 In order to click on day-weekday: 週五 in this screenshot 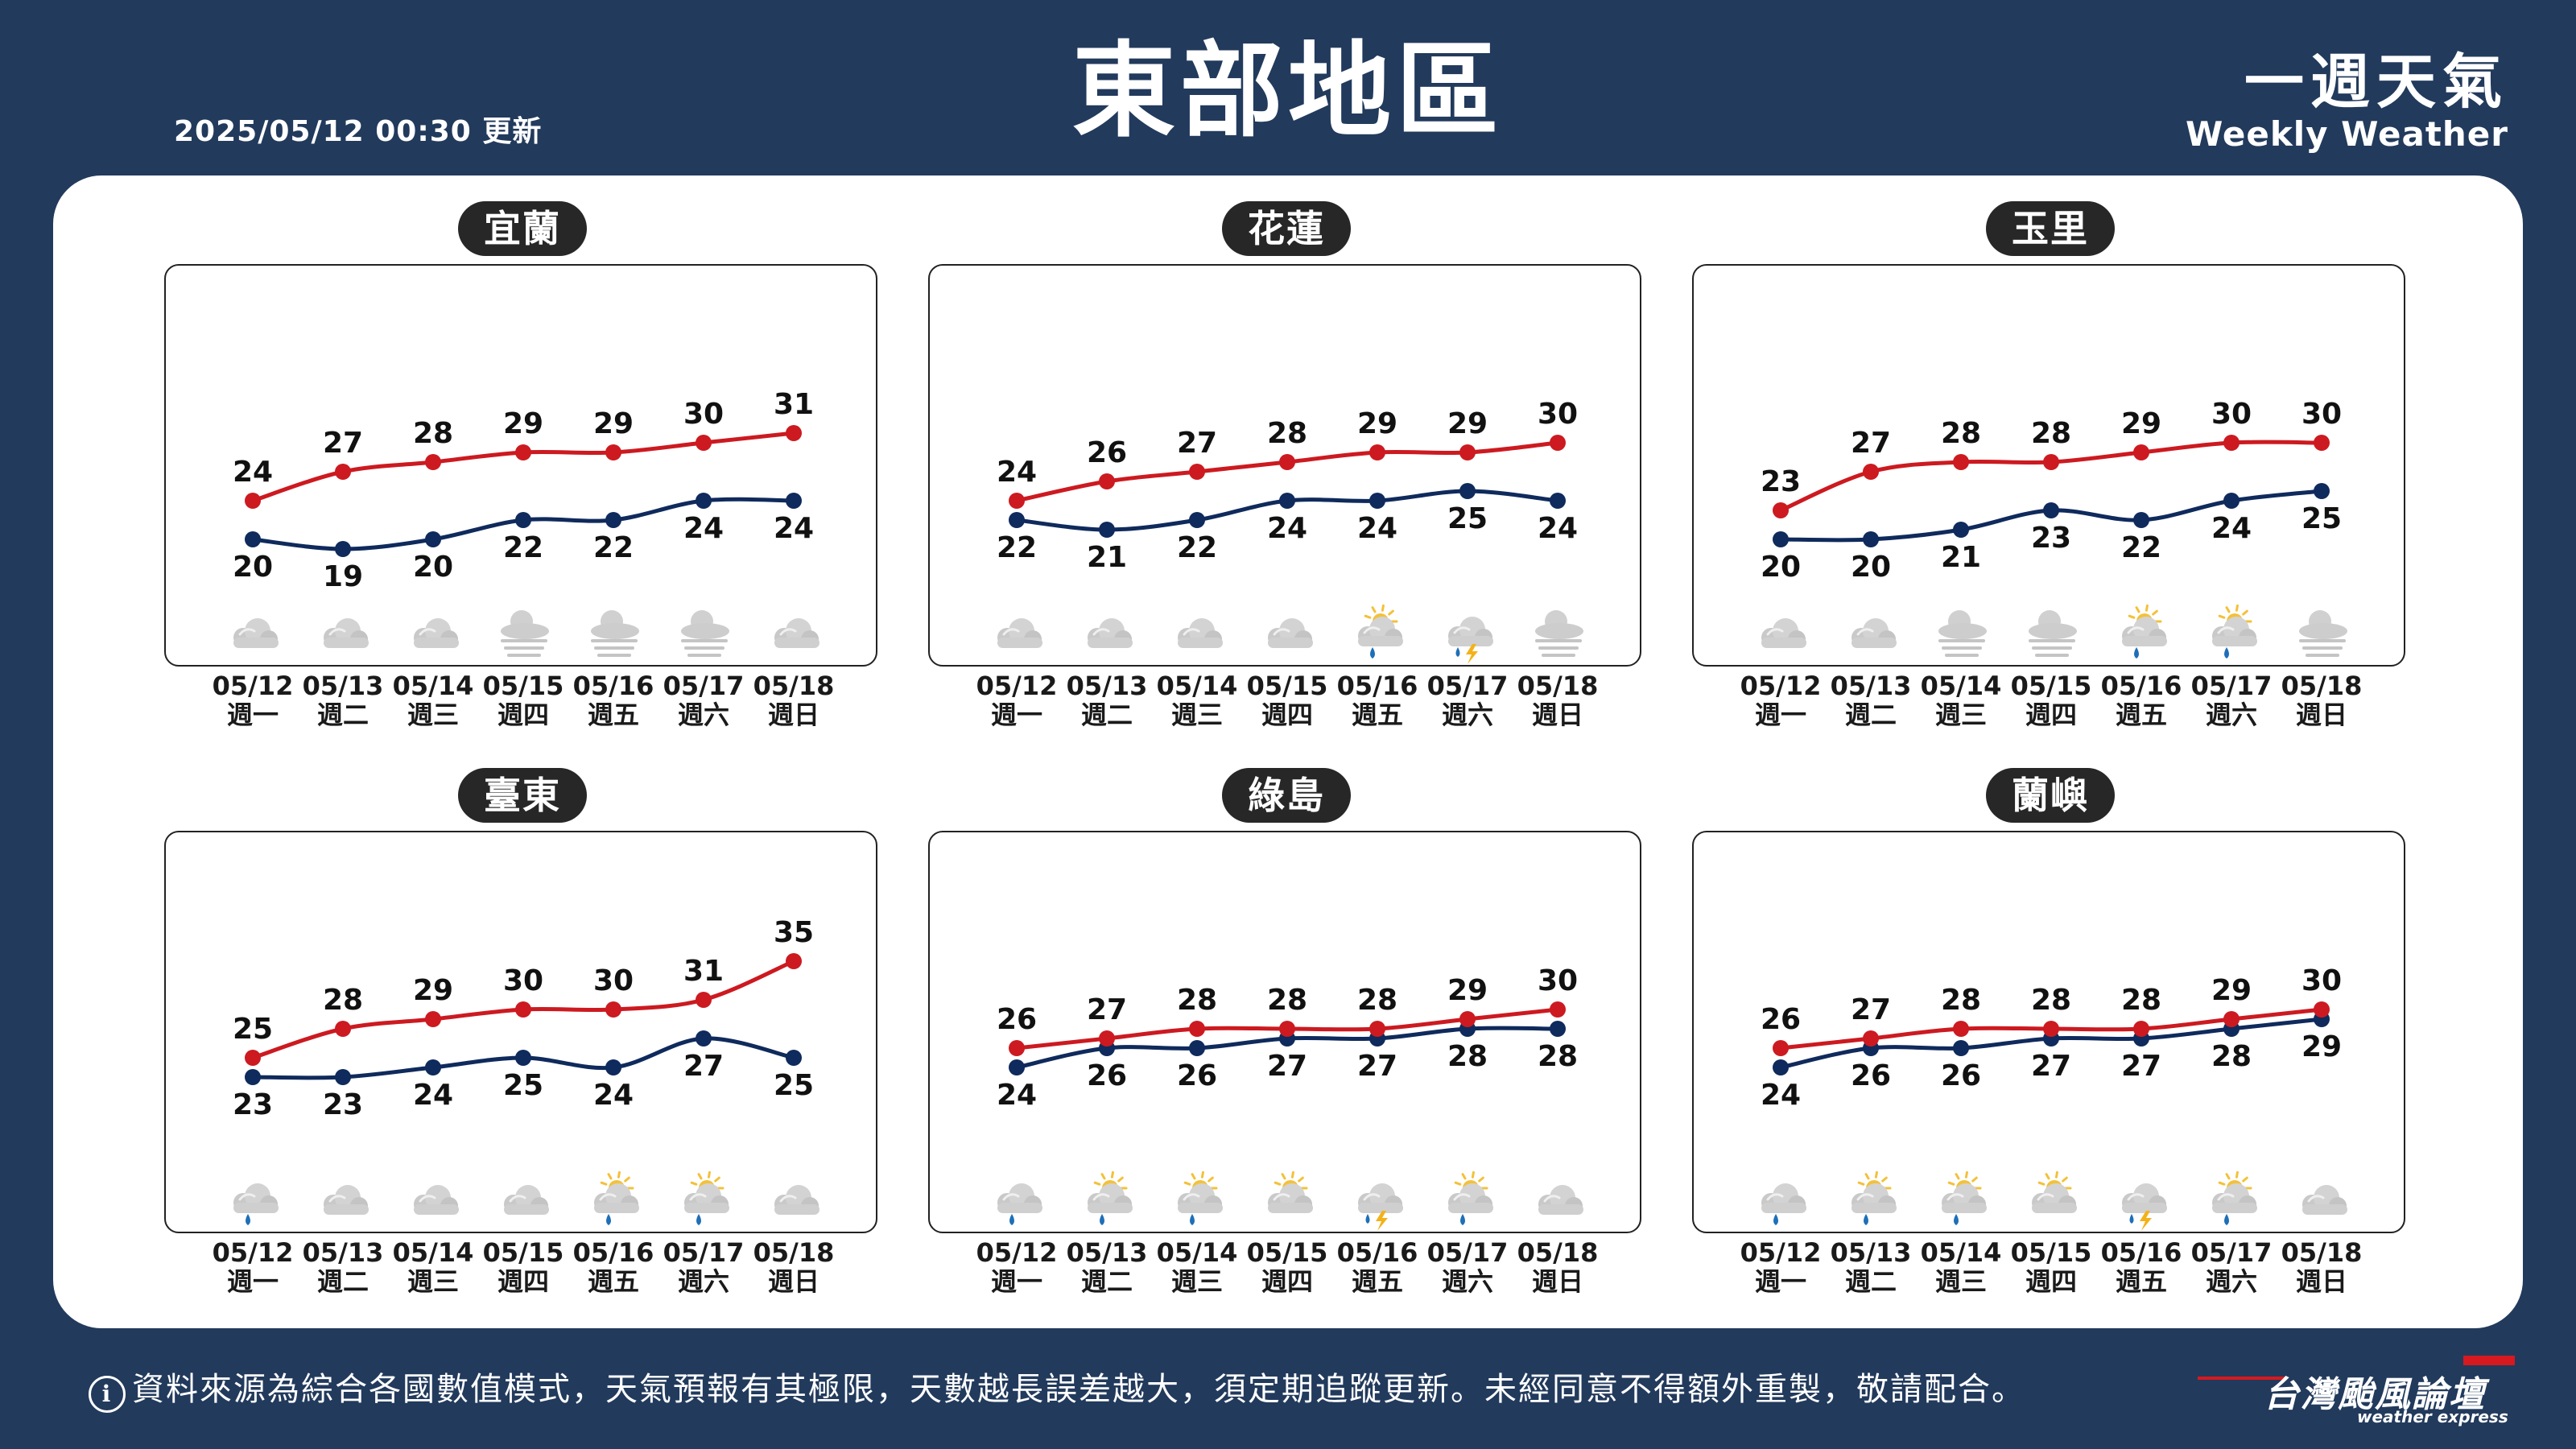, I will do `click(2141, 715)`.